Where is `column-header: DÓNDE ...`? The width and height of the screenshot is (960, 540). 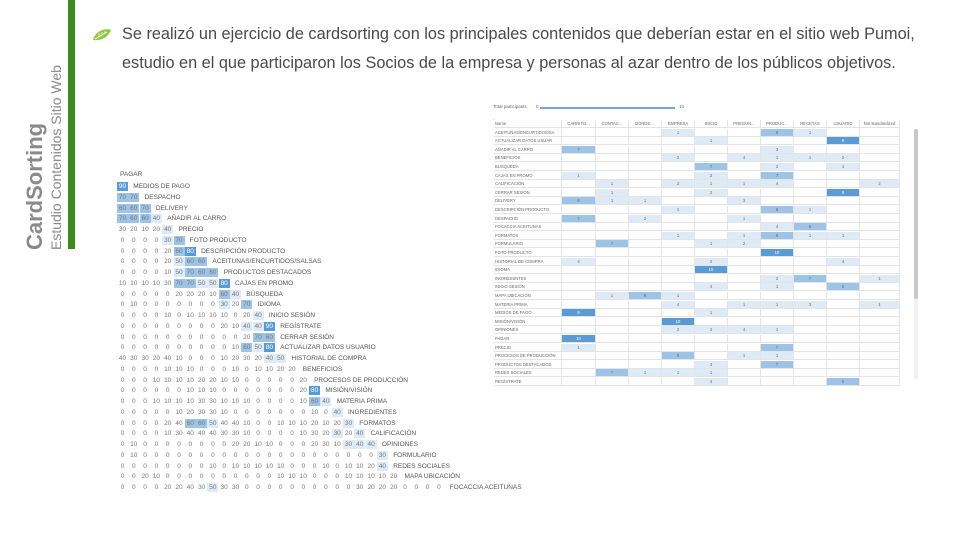
column-header: DÓNDE ... is located at coordinates (645, 124).